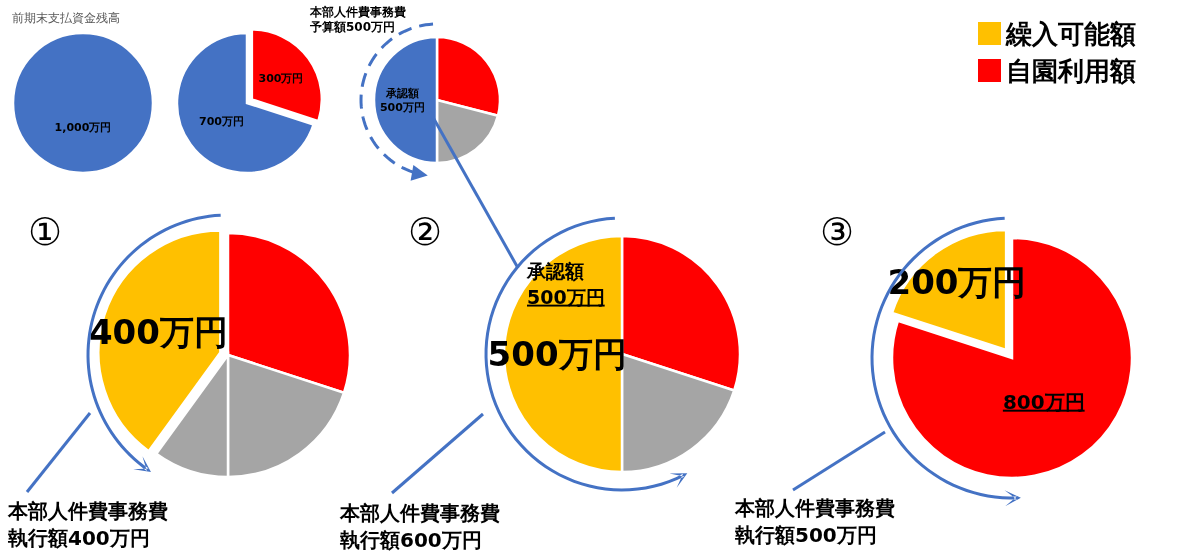 The height and width of the screenshot is (552, 1178). I want to click on data-label: 700万円, so click(221, 122).